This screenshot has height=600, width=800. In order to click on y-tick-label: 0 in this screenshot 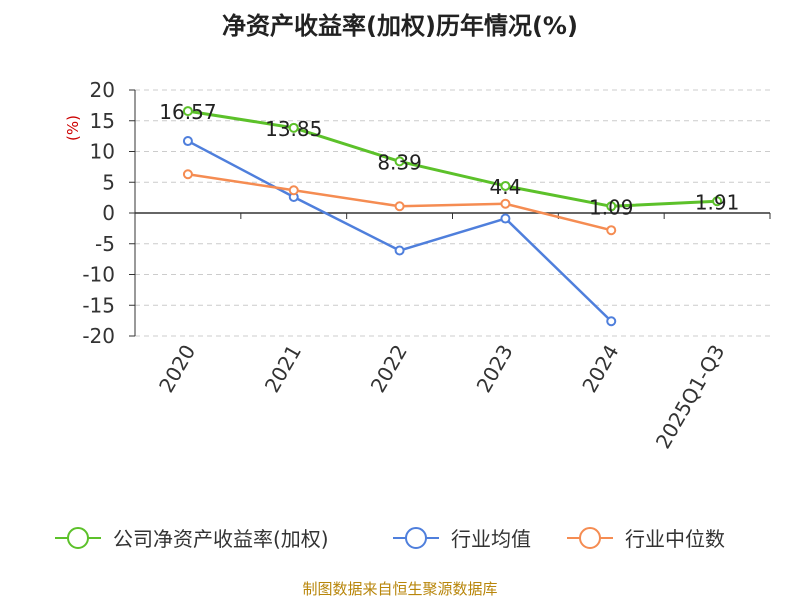, I will do `click(108, 213)`.